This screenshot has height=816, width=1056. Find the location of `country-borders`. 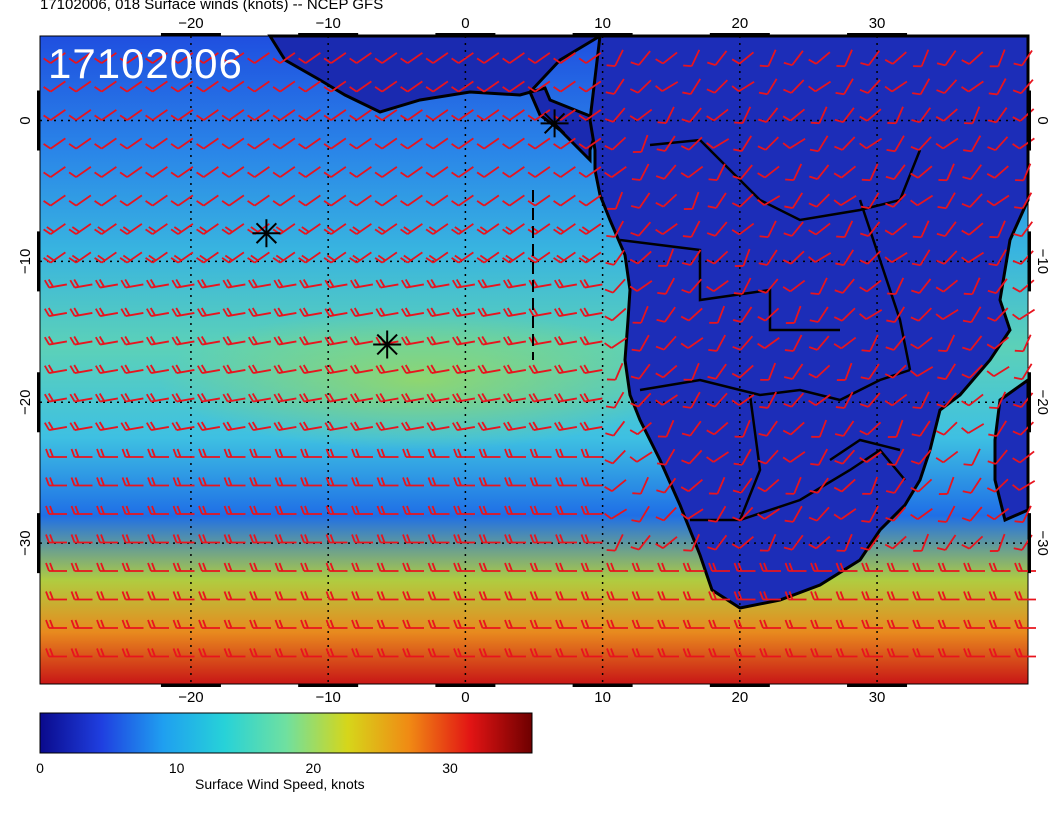

country-borders is located at coordinates (770, 330).